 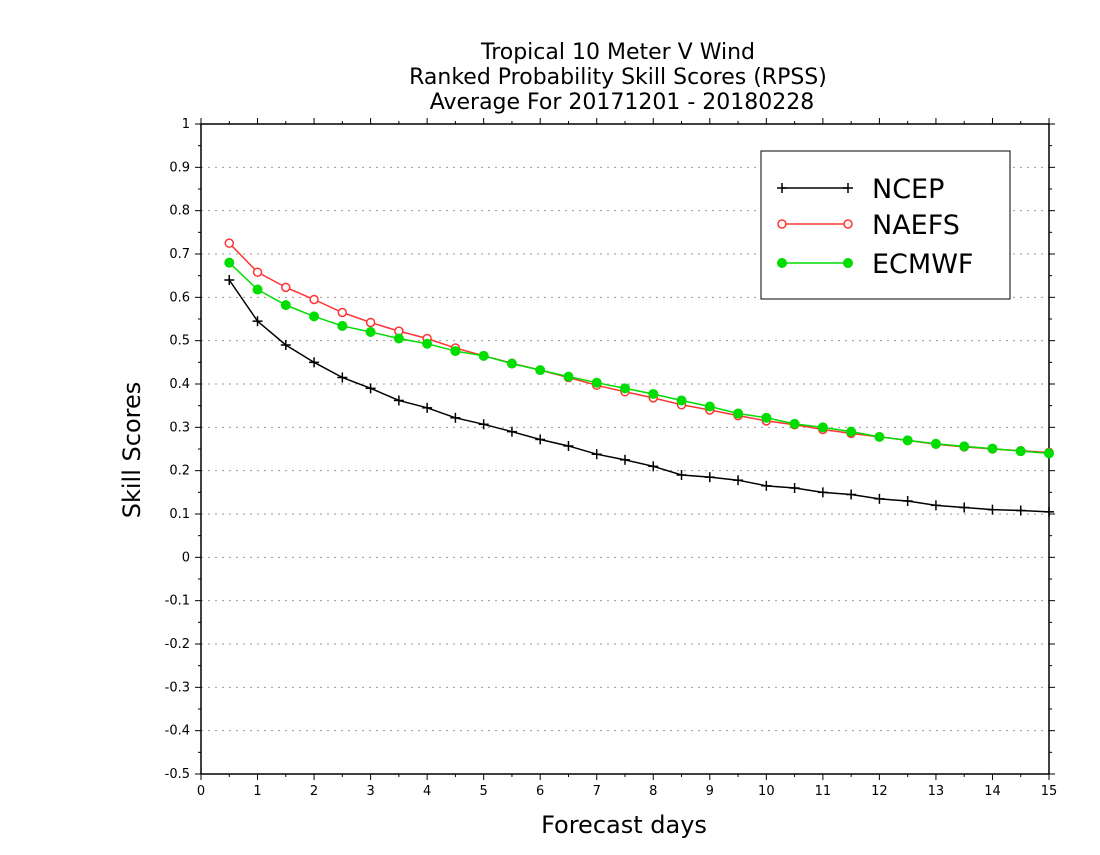 What do you see at coordinates (908, 189) in the screenshot?
I see `legend-label-ncep: NCEP` at bounding box center [908, 189].